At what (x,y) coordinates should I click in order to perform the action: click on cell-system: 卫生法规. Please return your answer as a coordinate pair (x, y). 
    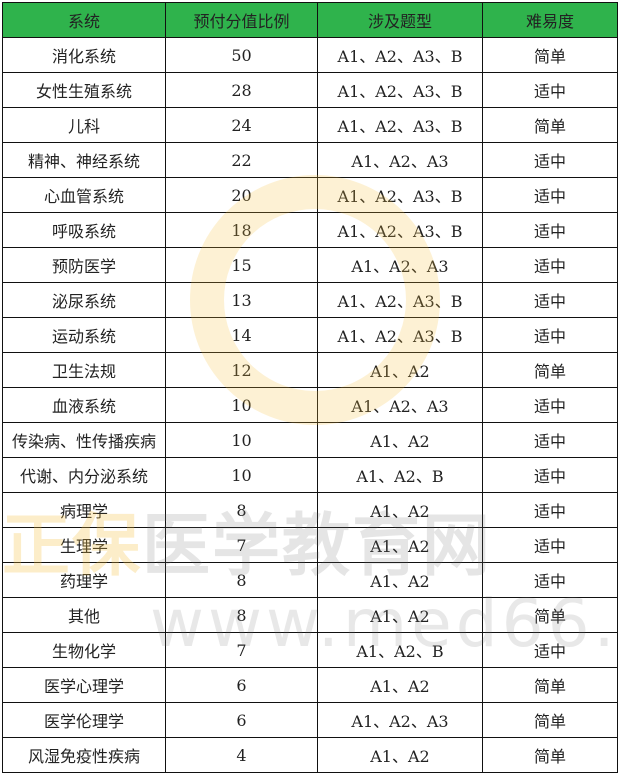
    Looking at the image, I should click on (84, 370).